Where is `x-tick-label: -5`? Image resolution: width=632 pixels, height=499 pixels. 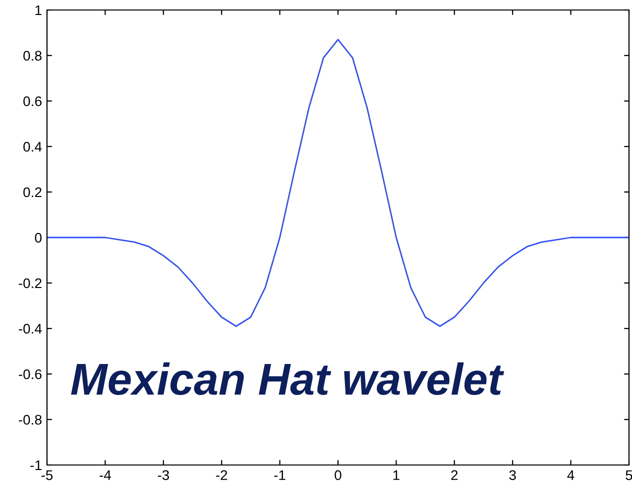 x-tick-label: -5 is located at coordinates (47, 475).